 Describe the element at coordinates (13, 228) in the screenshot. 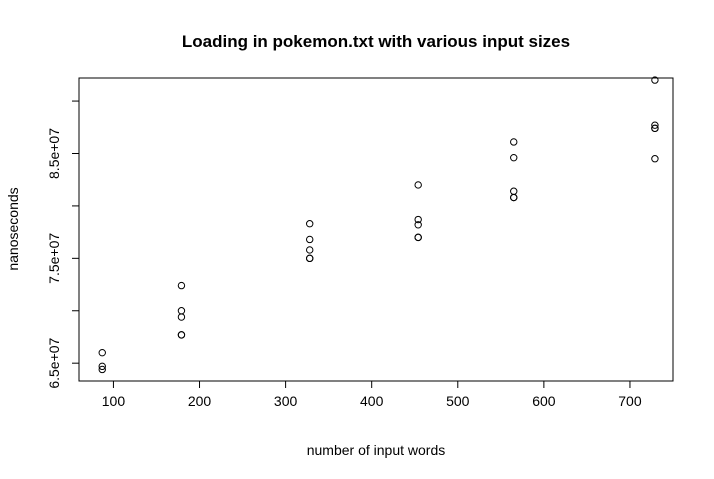

I see `y-axis-label: nanoseconds` at that location.